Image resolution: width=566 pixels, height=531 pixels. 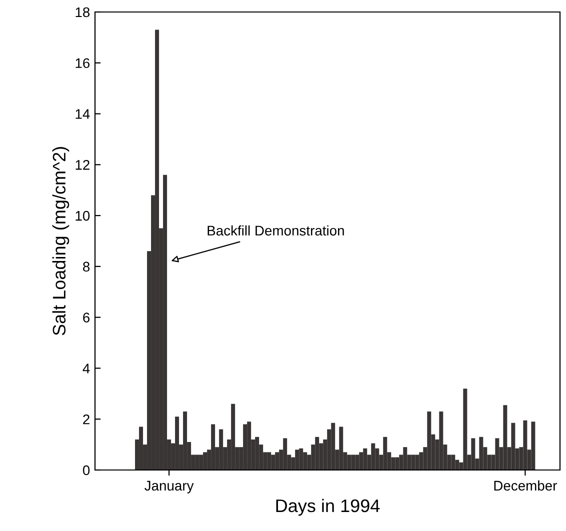 What do you see at coordinates (86, 419) in the screenshot?
I see `y-tick-label: 2` at bounding box center [86, 419].